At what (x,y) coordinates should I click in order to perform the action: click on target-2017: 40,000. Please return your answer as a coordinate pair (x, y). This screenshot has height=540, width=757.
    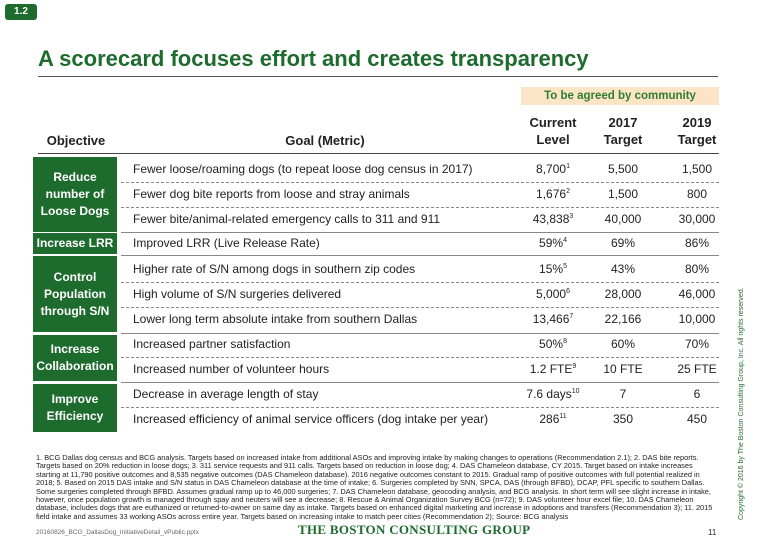
    Looking at the image, I should click on (623, 219).